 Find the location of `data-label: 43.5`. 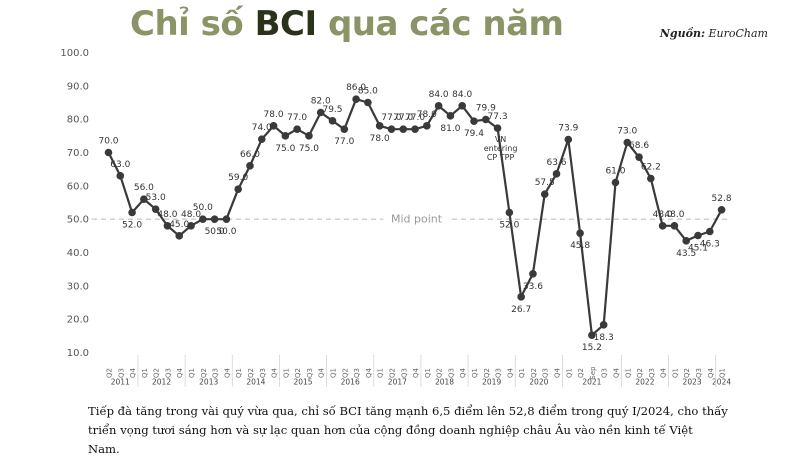

data-label: 43.5 is located at coordinates (686, 254).